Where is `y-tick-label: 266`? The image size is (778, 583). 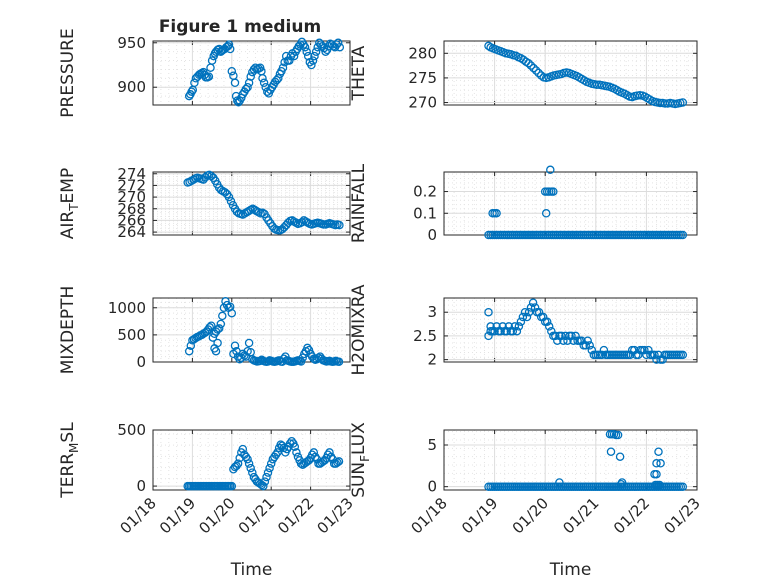 y-tick-label: 266 is located at coordinates (131, 220).